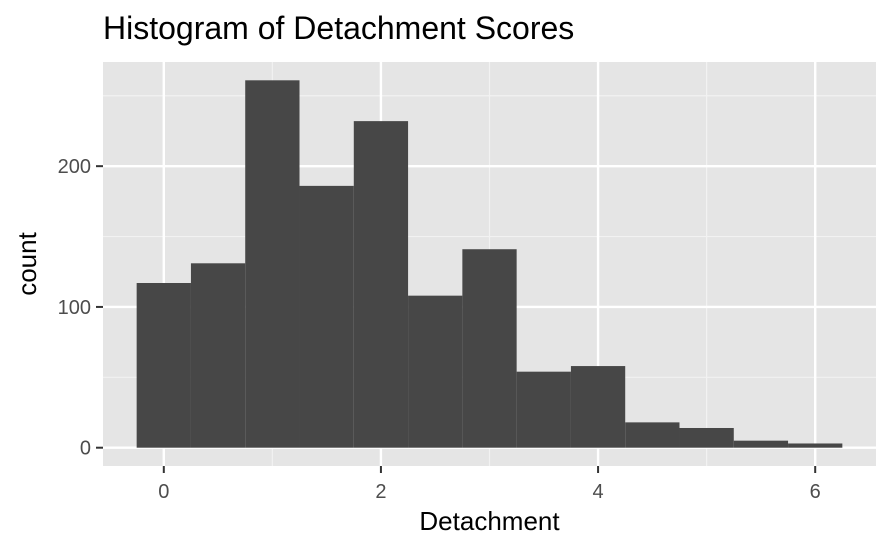 This screenshot has height=551, width=892. I want to click on y-tick-label-100: 100, so click(74, 308).